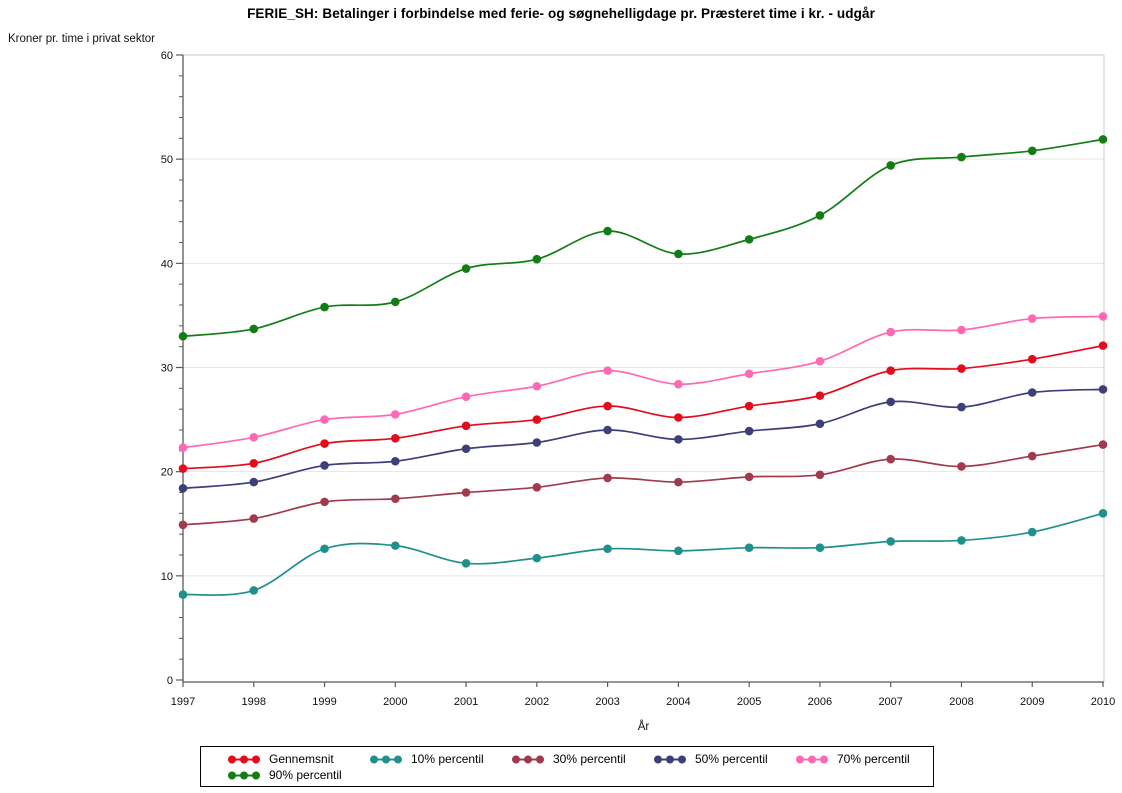 The image size is (1122, 793). Describe the element at coordinates (580, 775) in the screenshot. I see `legend-row: 90% percentil` at that location.